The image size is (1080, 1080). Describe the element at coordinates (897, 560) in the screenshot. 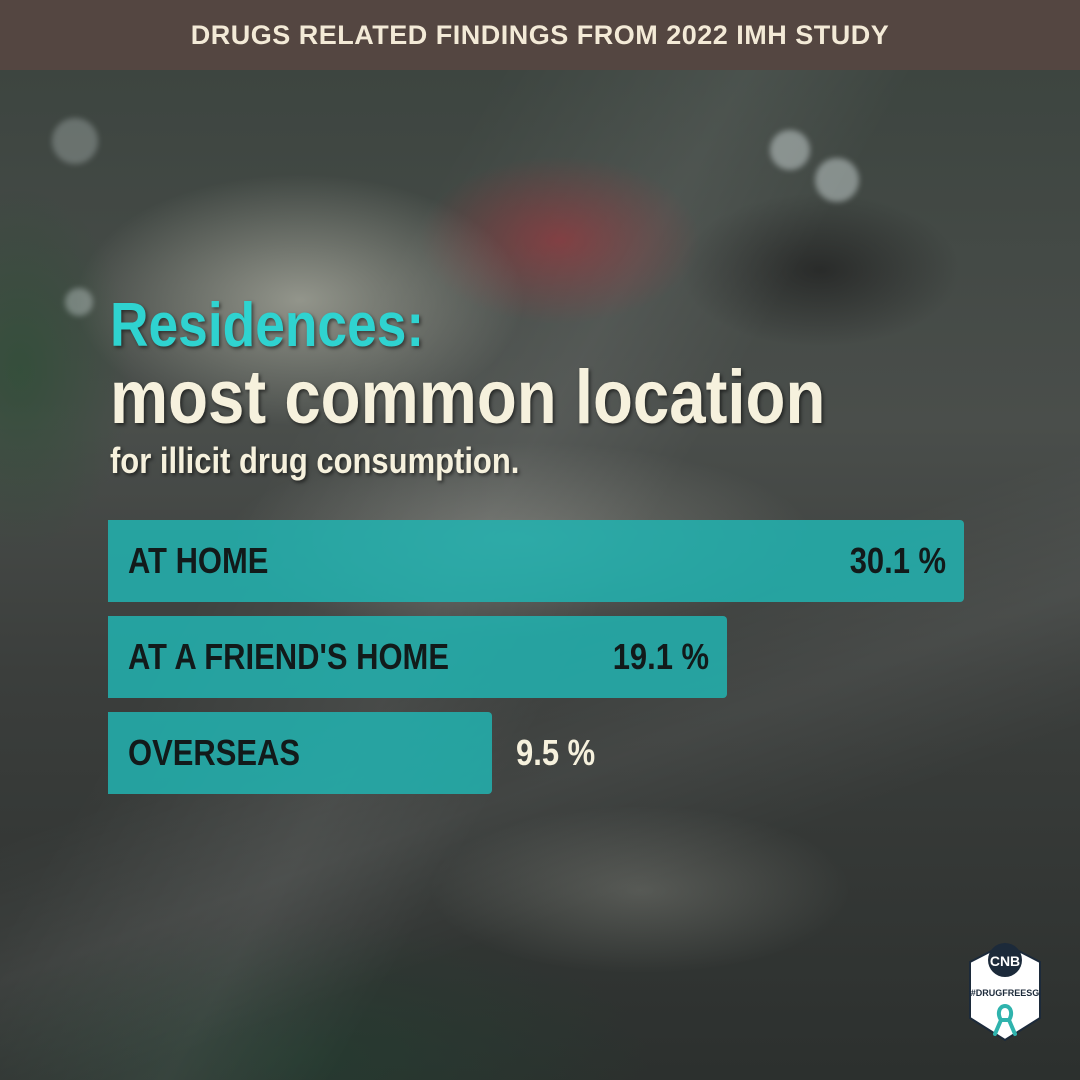

I see `bar-value-1: 30.1 %` at that location.